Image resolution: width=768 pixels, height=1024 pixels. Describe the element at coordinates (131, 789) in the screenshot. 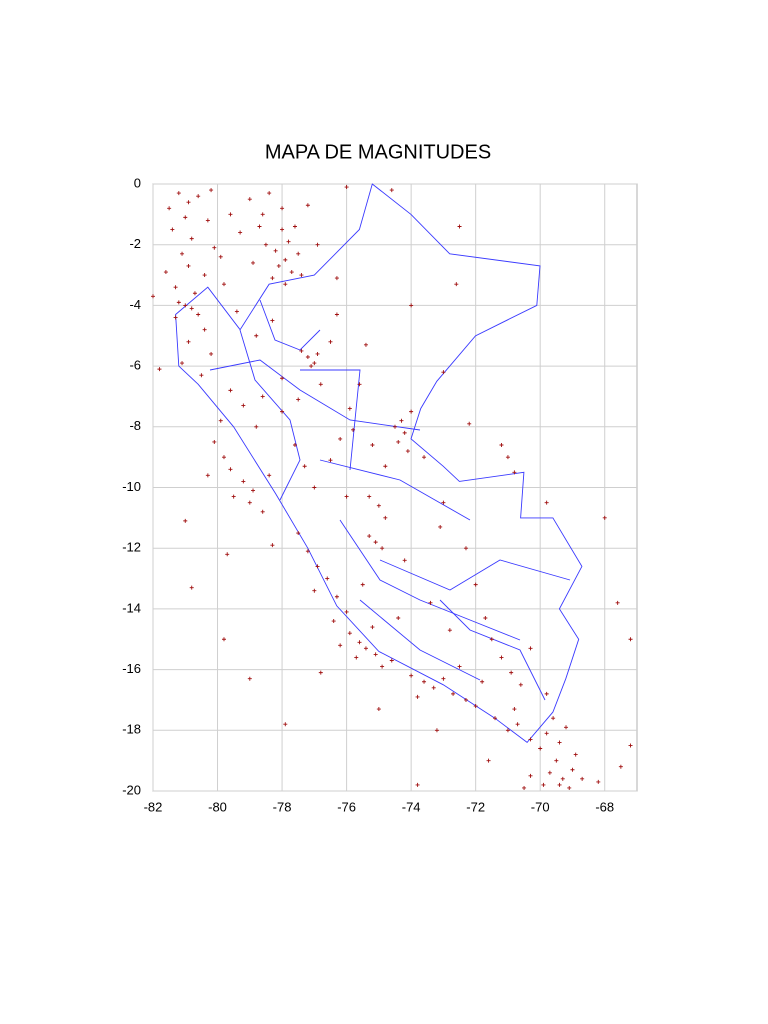

I see `y-tick-label: -20` at that location.